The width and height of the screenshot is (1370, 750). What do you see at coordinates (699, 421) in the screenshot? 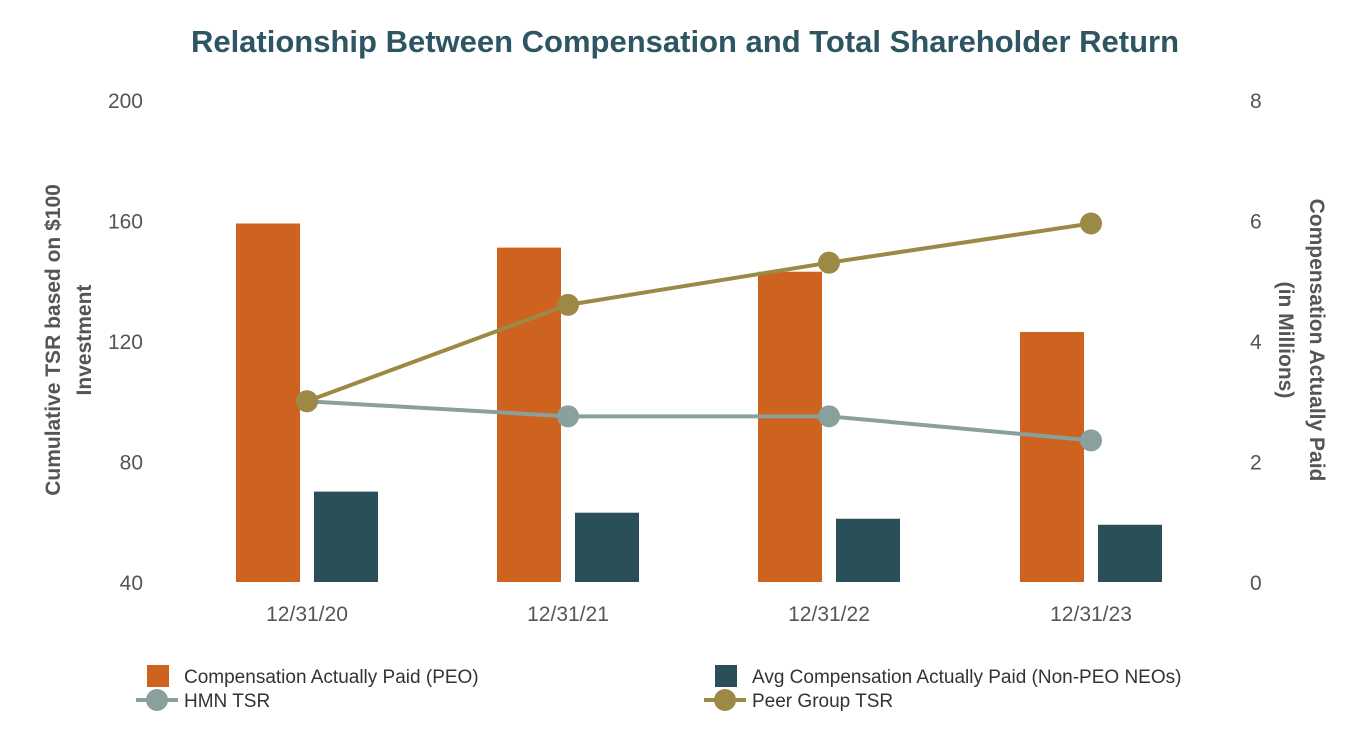
I see `hmn-tsr-line` at bounding box center [699, 421].